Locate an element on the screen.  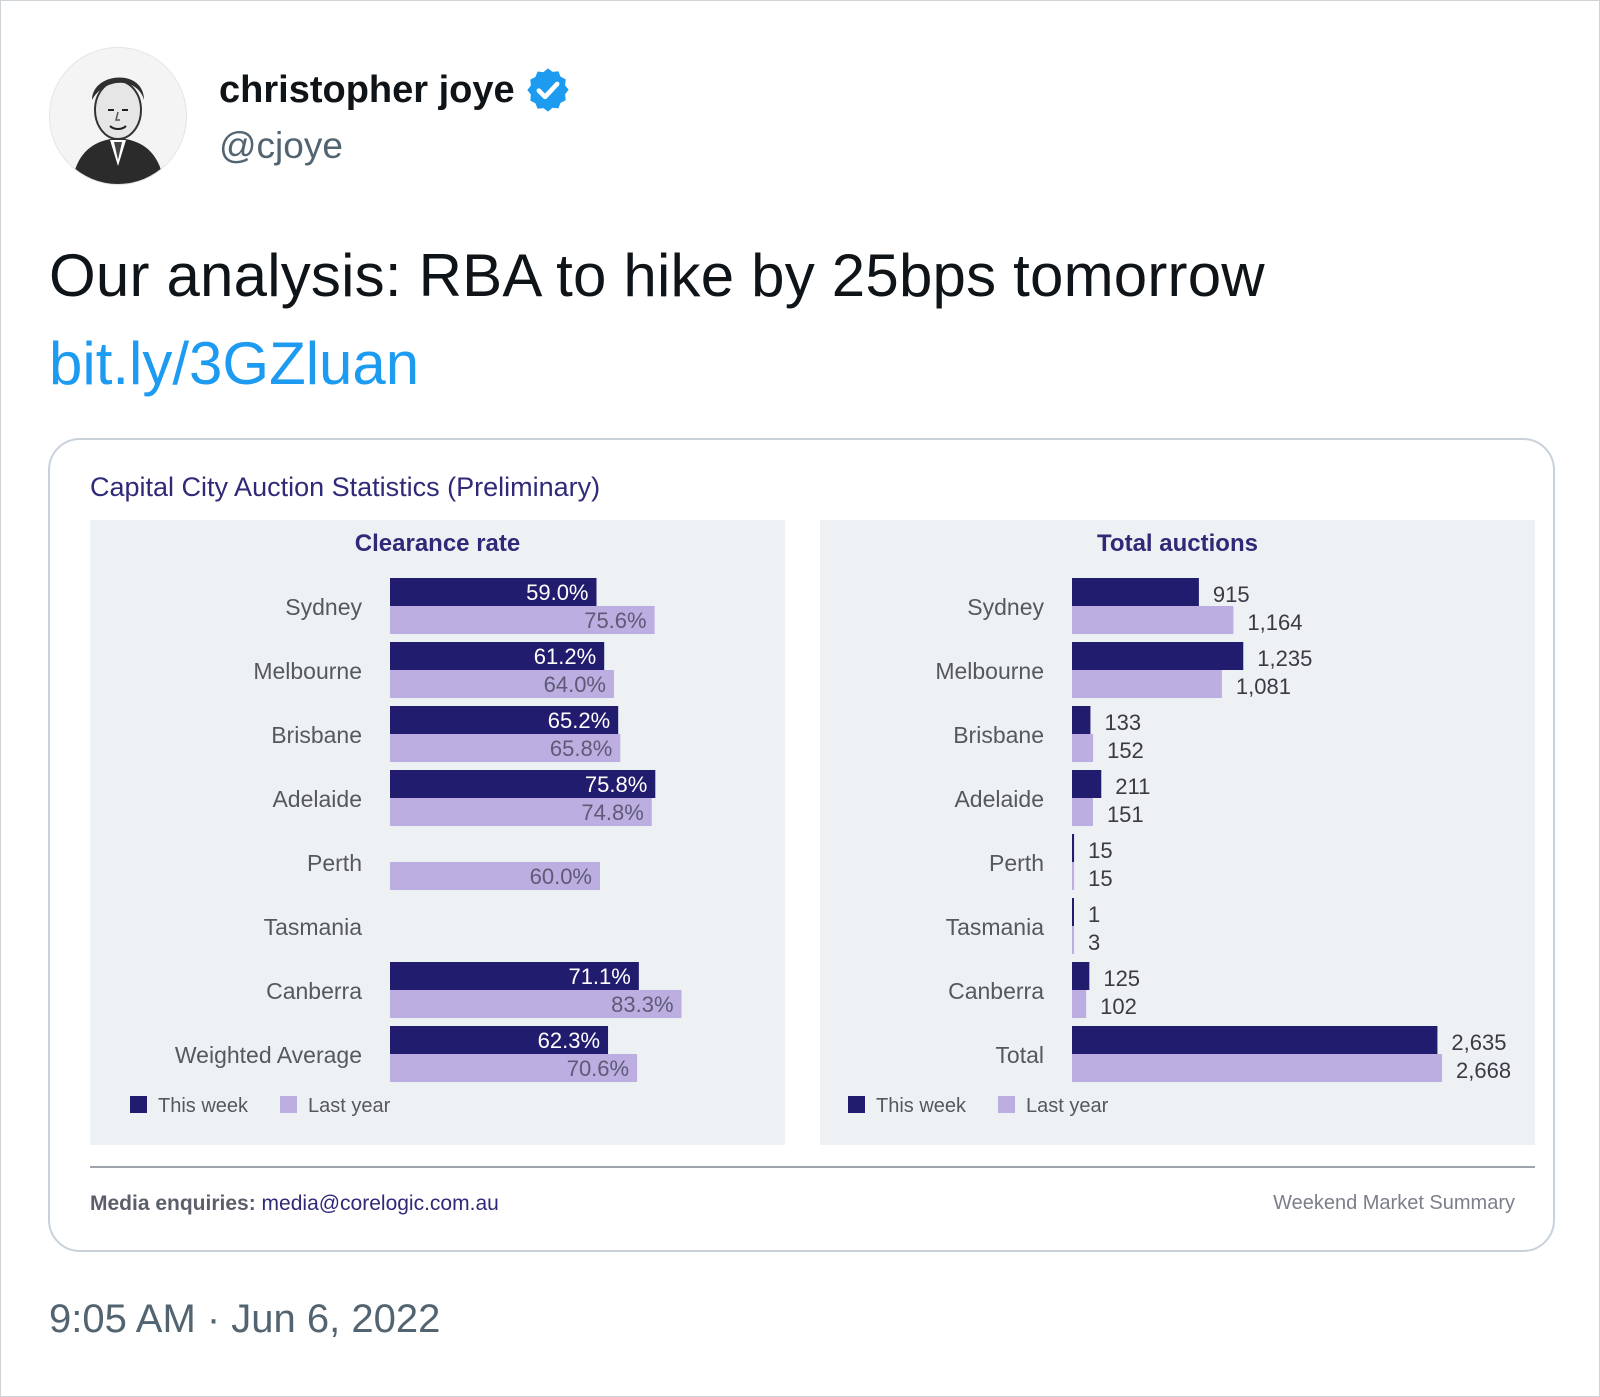
data-label-this-week-total: 2,635 is located at coordinates (1478, 1042).